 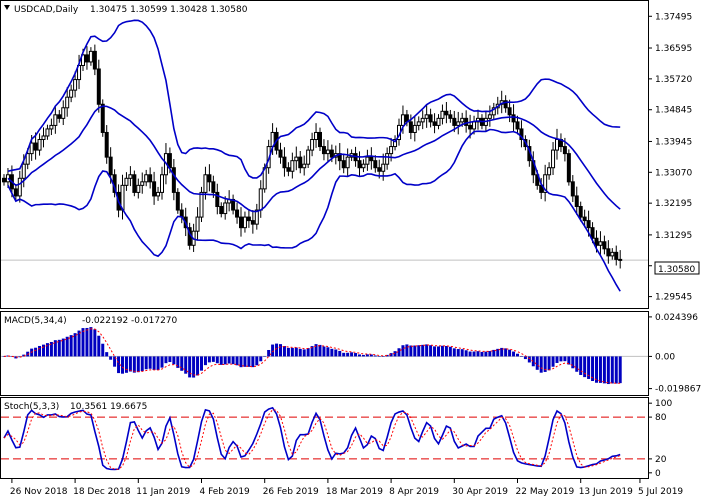 I want to click on last-price-box, so click(x=677, y=268).